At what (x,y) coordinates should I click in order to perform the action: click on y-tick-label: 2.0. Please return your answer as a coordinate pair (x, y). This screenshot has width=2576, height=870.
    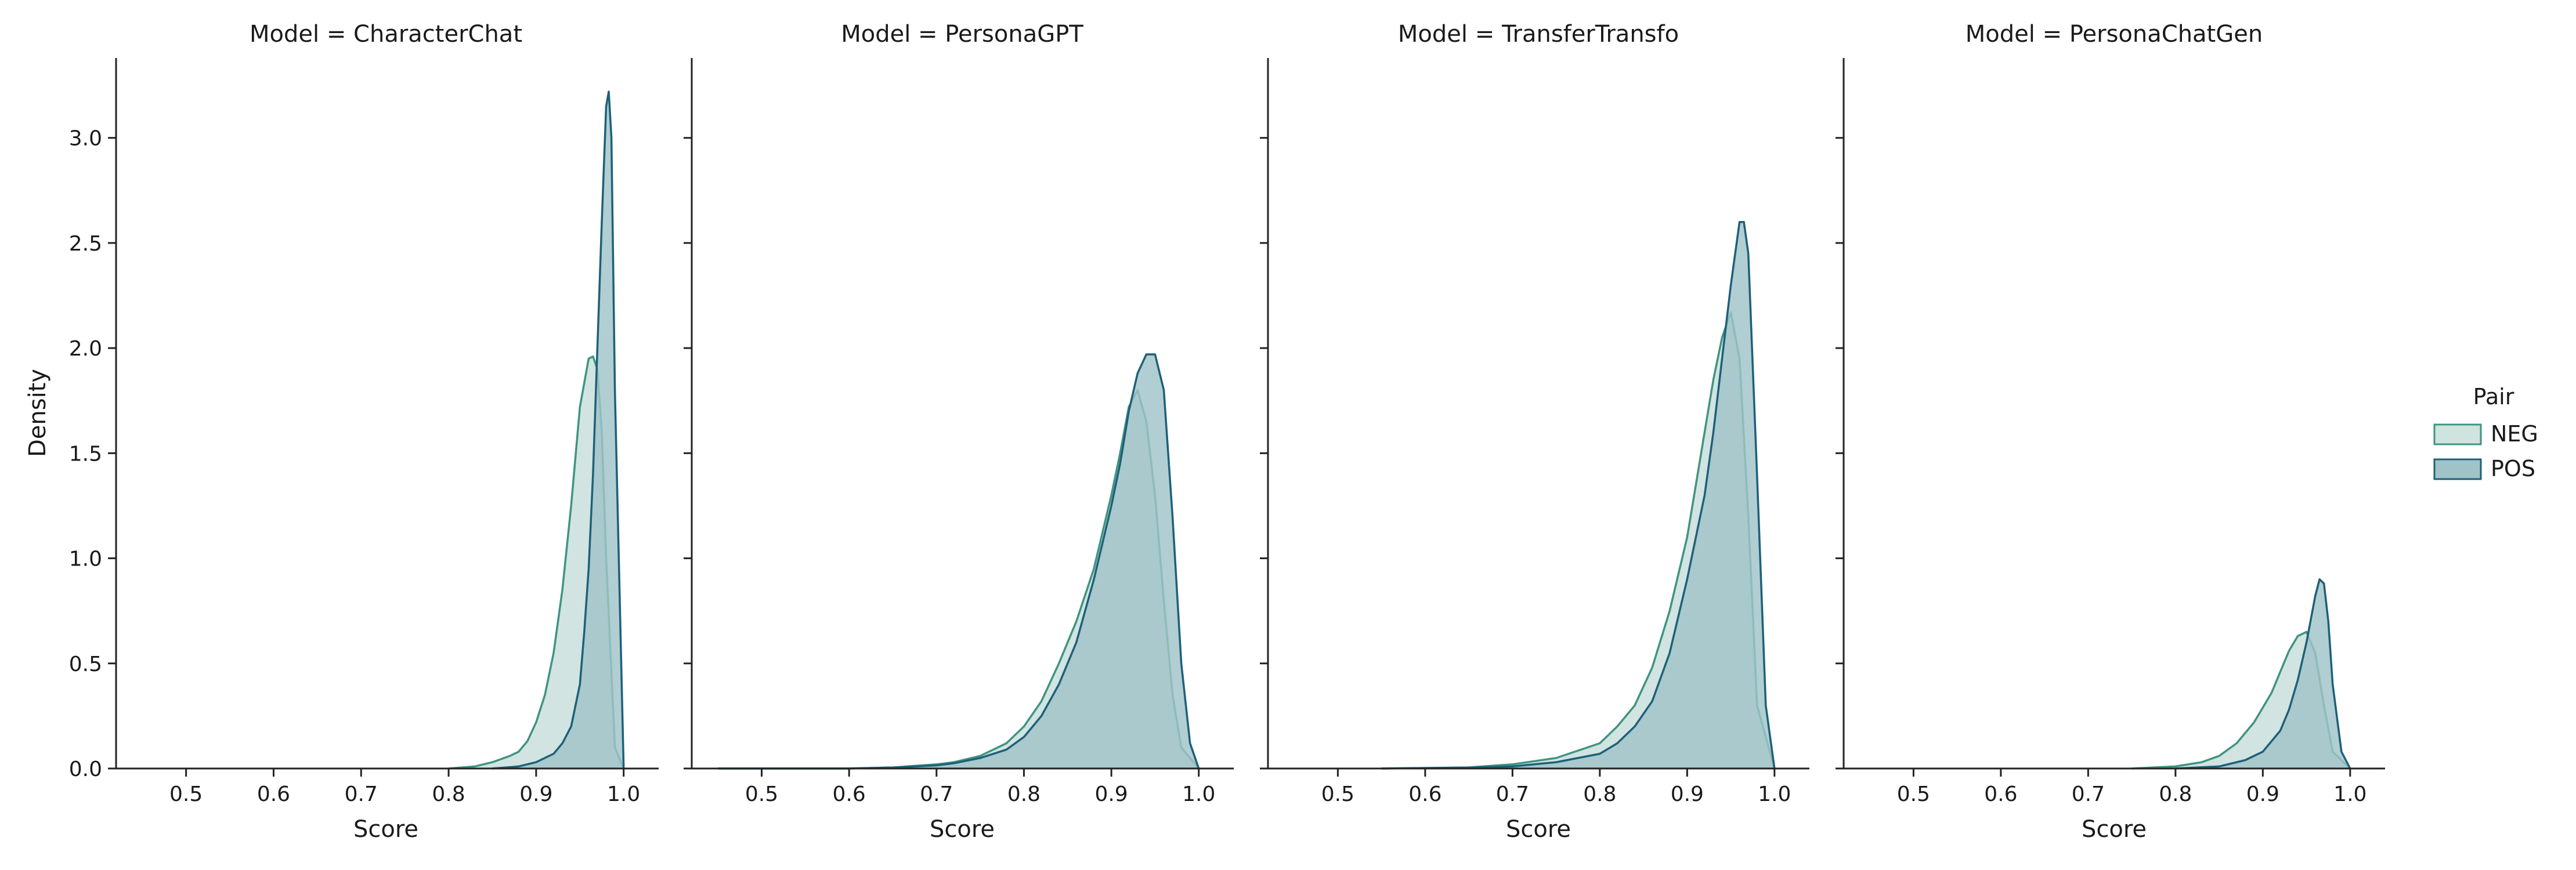
    Looking at the image, I should click on (85, 349).